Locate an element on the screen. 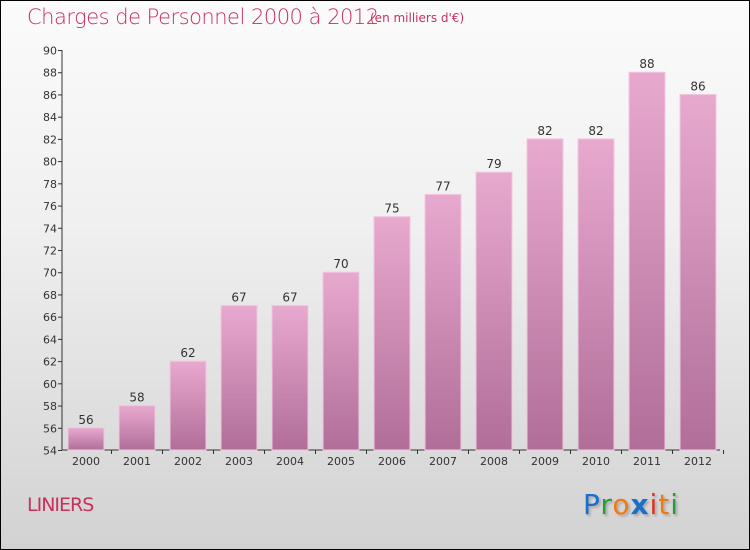  x-tick-label: 2011 is located at coordinates (647, 461).